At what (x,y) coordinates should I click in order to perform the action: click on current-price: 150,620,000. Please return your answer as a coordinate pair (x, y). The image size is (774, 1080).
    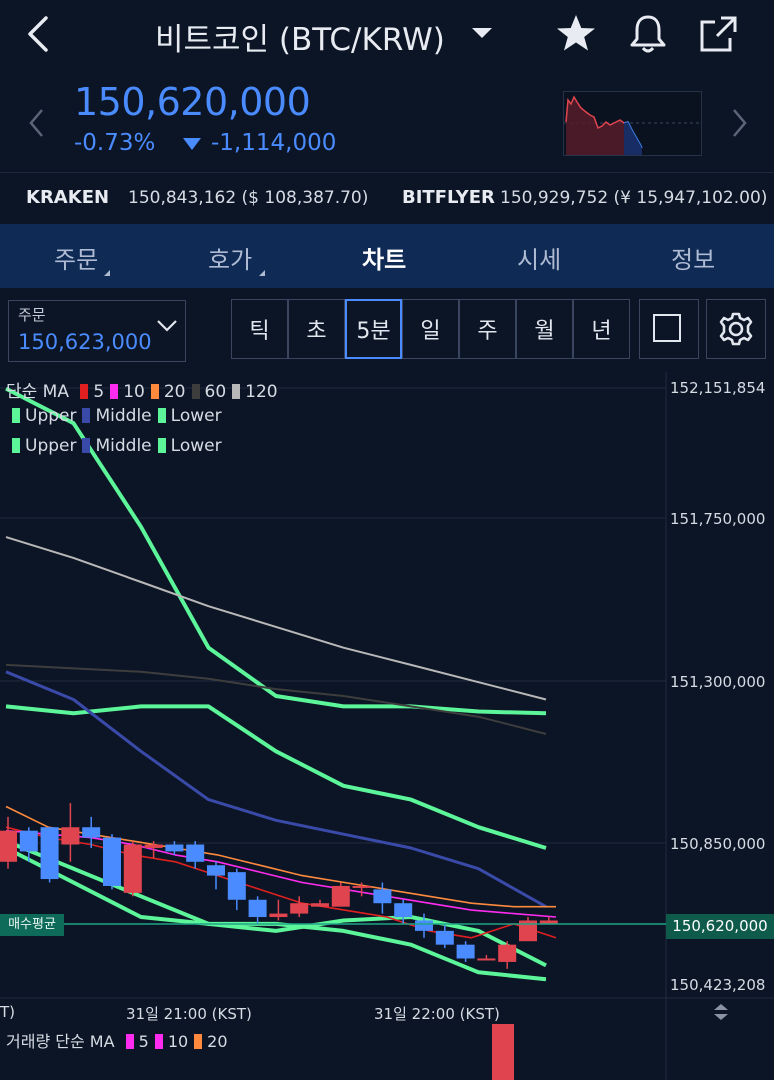
    Looking at the image, I should click on (192, 102).